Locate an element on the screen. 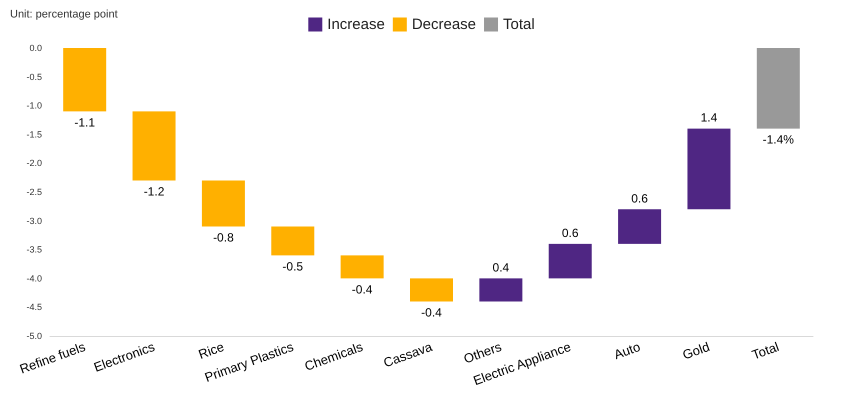  x-tick-label: Gold is located at coordinates (696, 350).